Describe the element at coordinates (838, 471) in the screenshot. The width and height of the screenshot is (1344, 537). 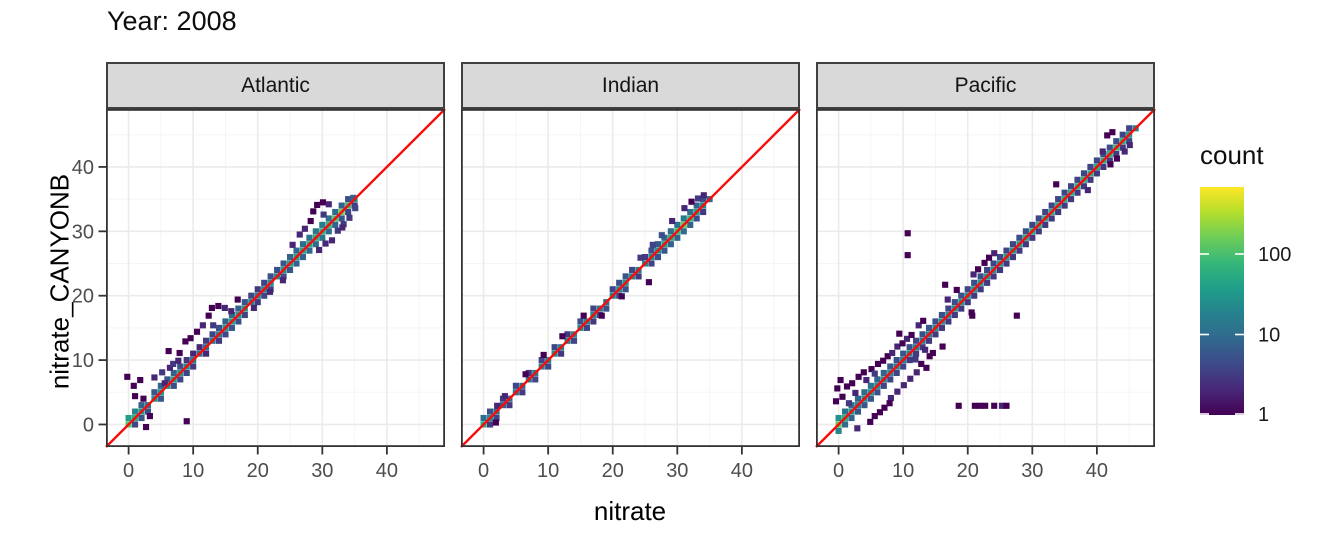
I see `x-tick-label: 0` at that location.